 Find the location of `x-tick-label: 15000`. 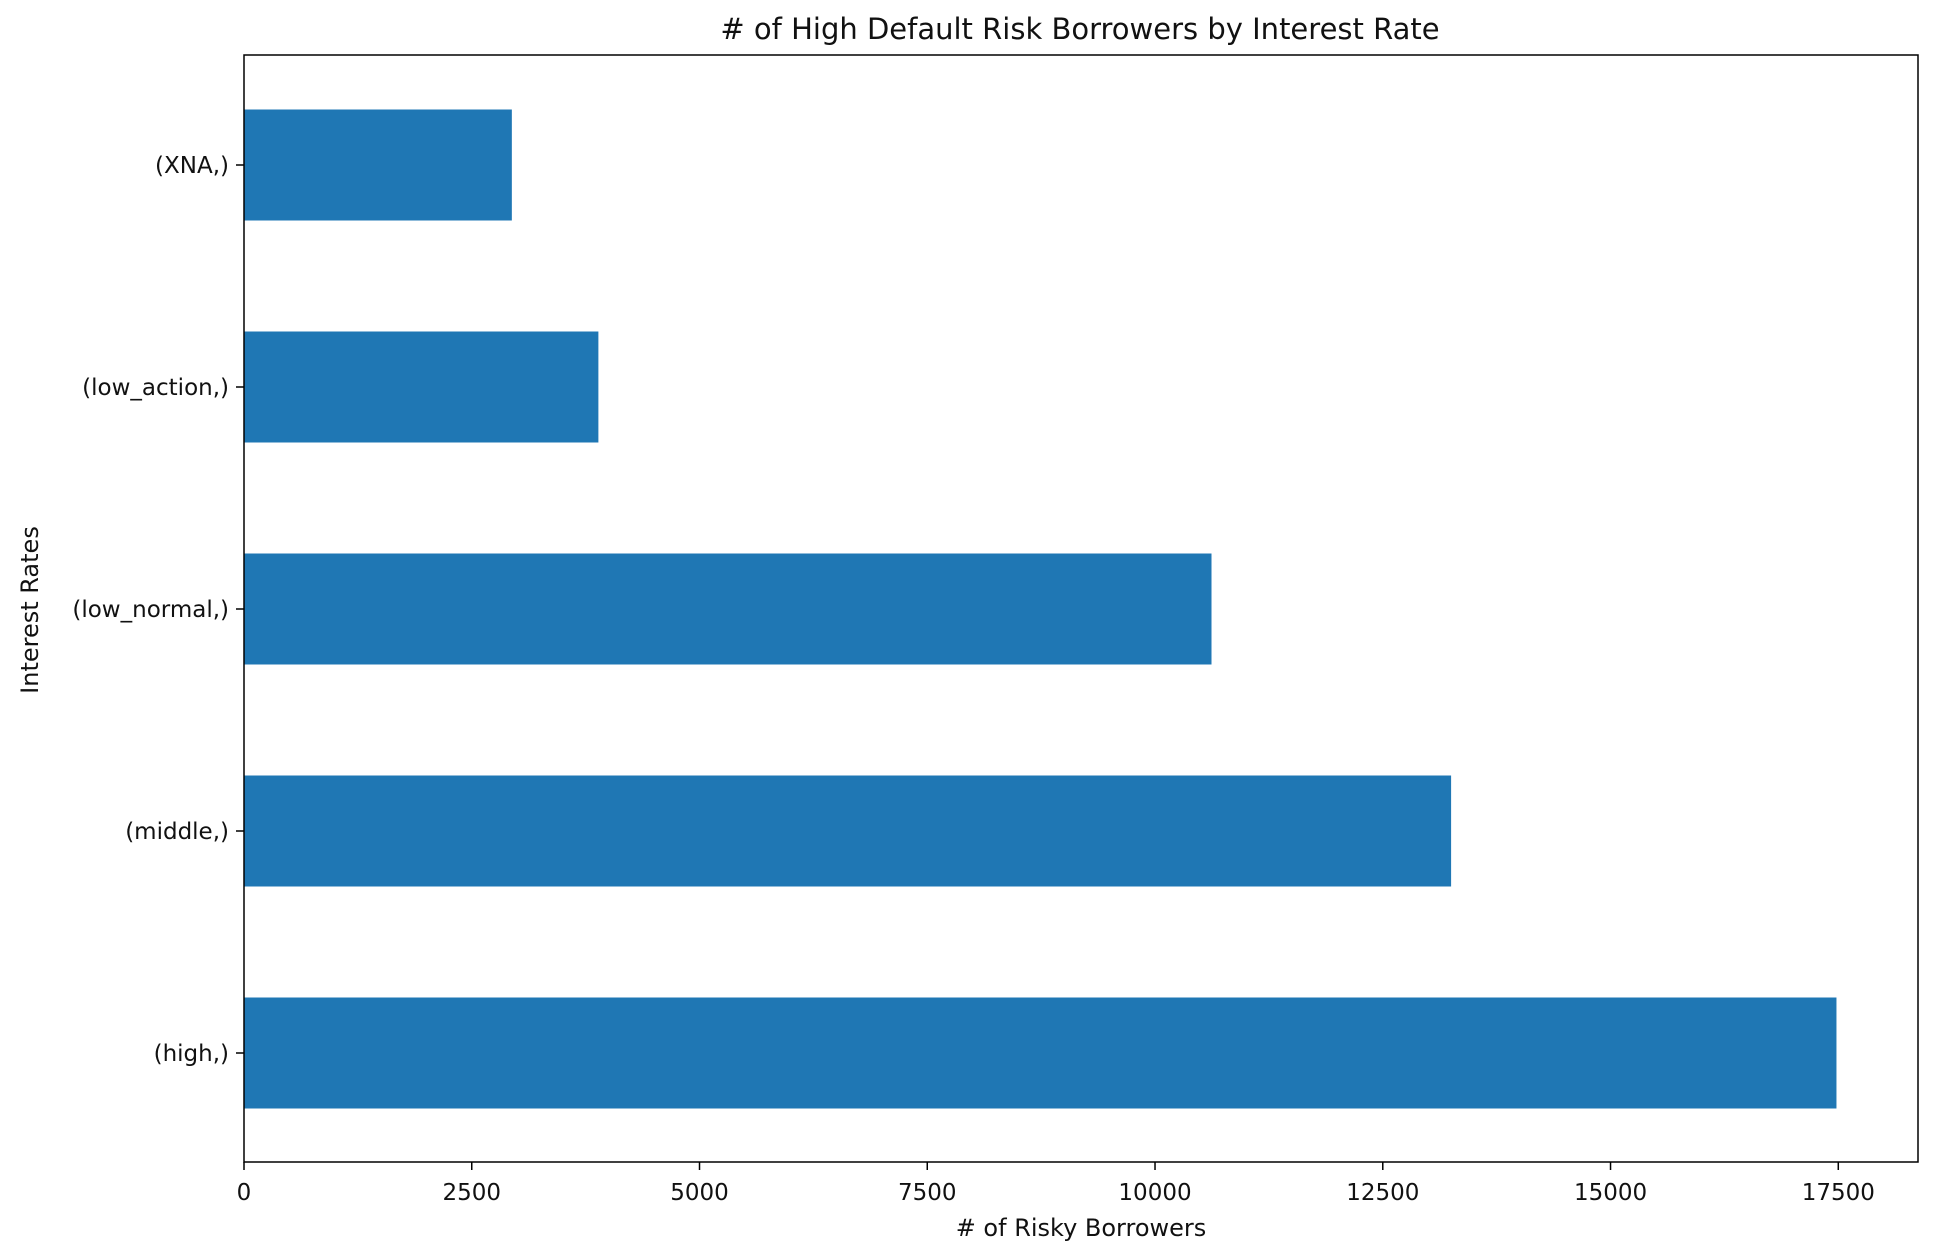

x-tick-label: 15000 is located at coordinates (1610, 1193).